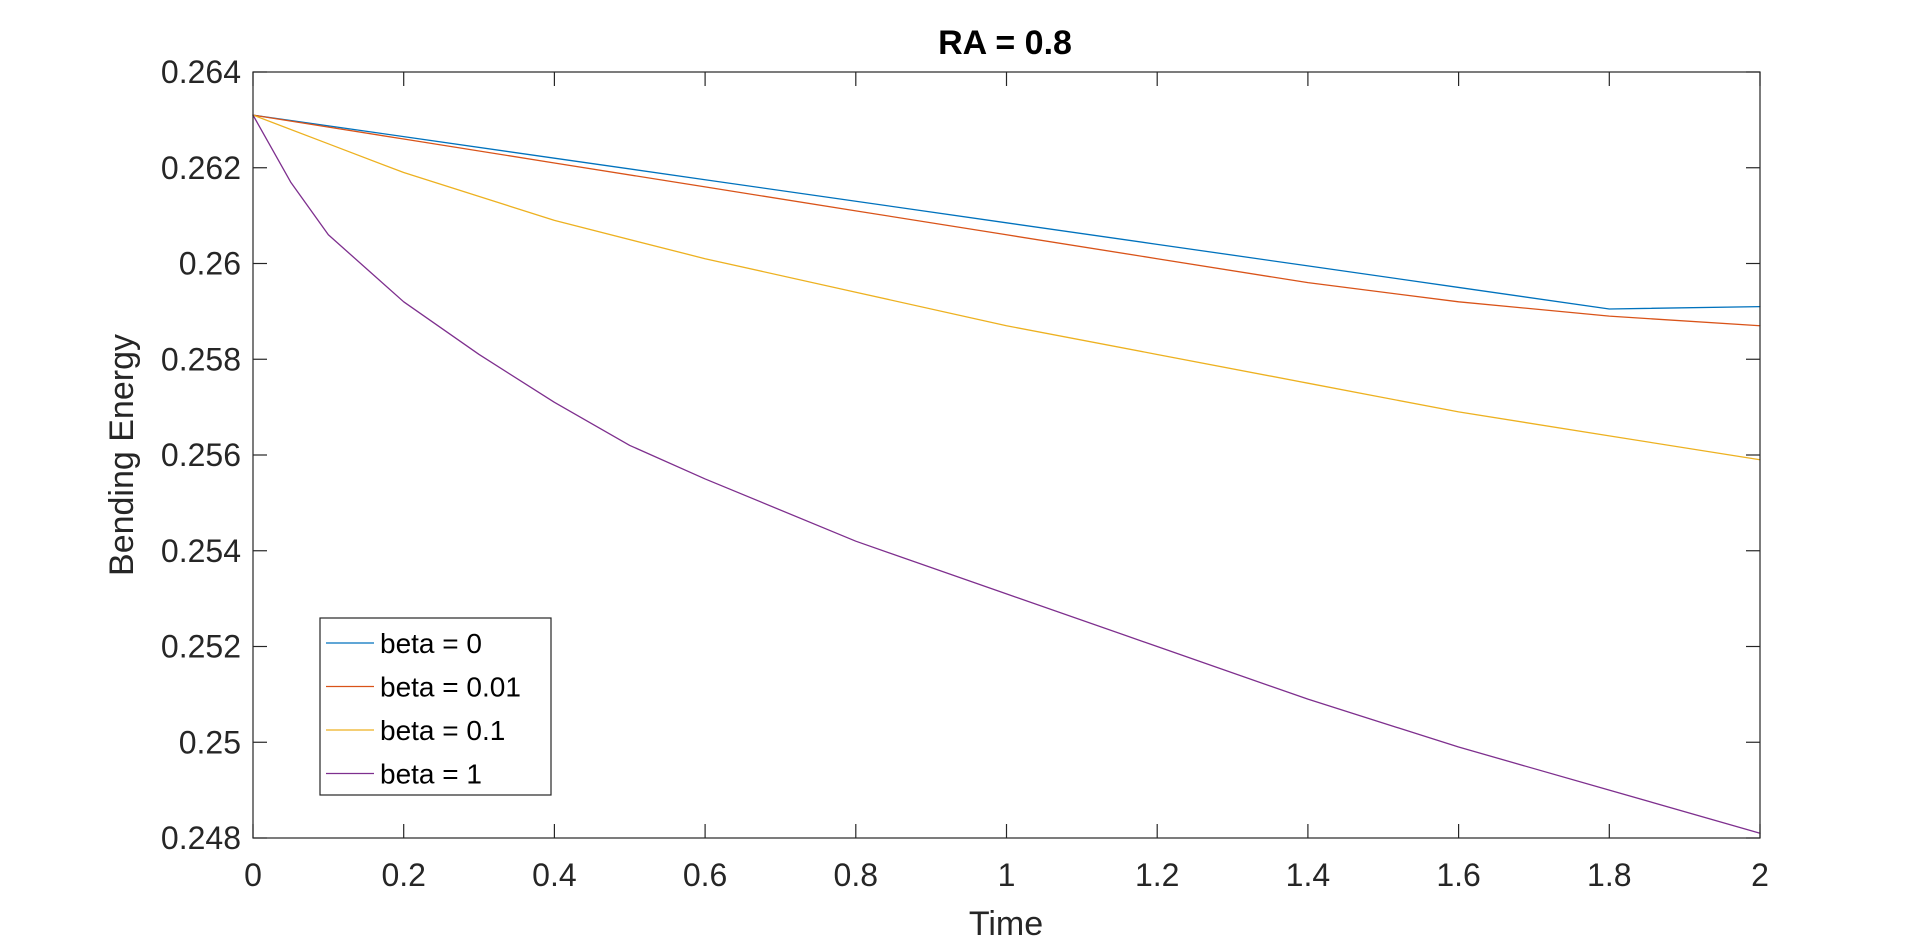  Describe the element at coordinates (210, 264) in the screenshot. I see `y-tick-label: 0.26` at that location.